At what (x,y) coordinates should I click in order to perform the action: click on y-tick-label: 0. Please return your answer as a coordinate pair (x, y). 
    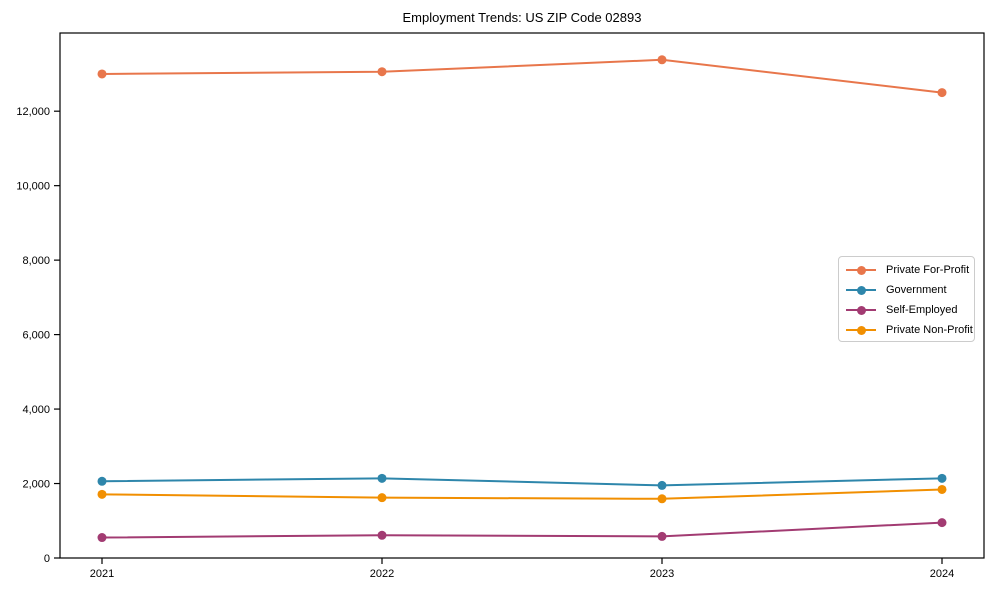
    Looking at the image, I should click on (47, 559).